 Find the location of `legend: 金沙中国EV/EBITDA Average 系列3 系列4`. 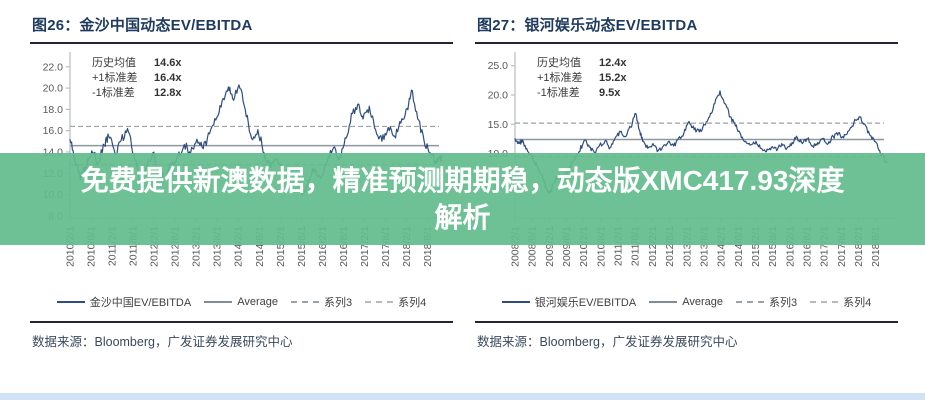

legend: 金沙中国EV/EBITDA Average 系列3 系列4 is located at coordinates (241, 302).